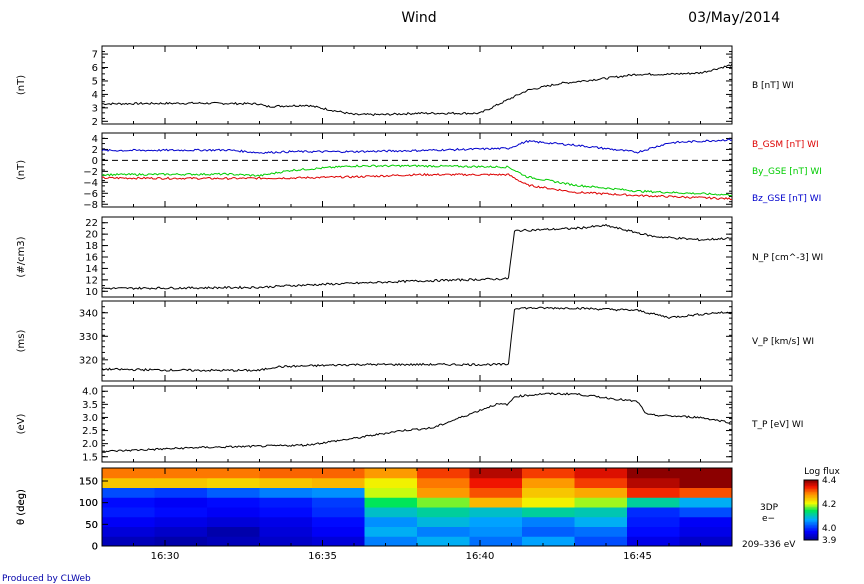 This screenshot has width=864, height=584. Describe the element at coordinates (90, 205) in the screenshot. I see `y-tick-label: −8` at that location.